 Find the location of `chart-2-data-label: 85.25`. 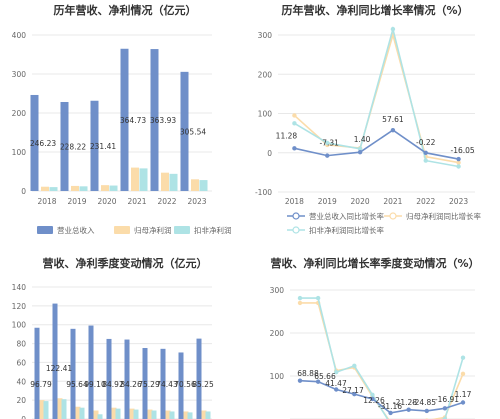

chart-2-data-label: 85.25 is located at coordinates (203, 384).